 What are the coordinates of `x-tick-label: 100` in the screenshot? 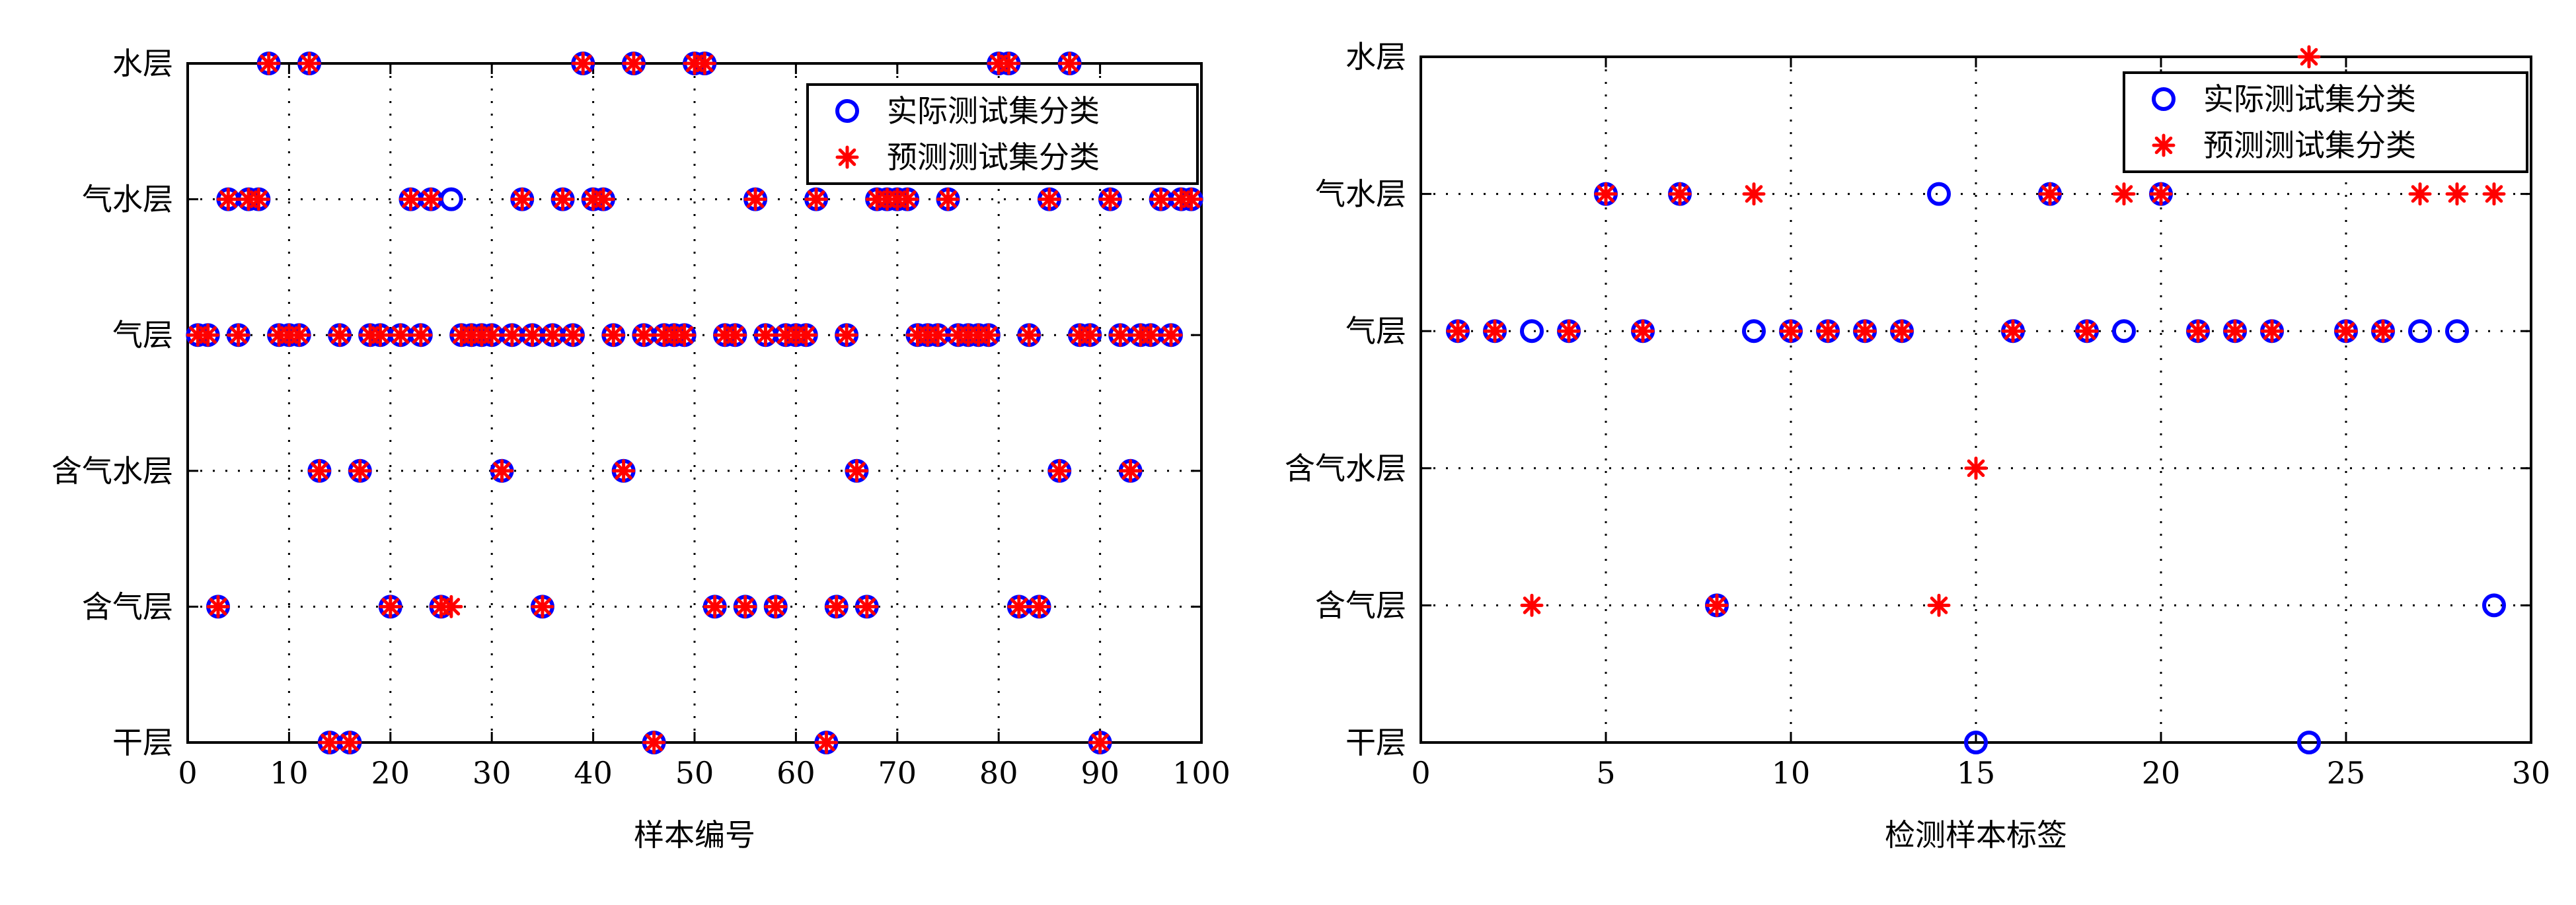 It's located at (1202, 773).